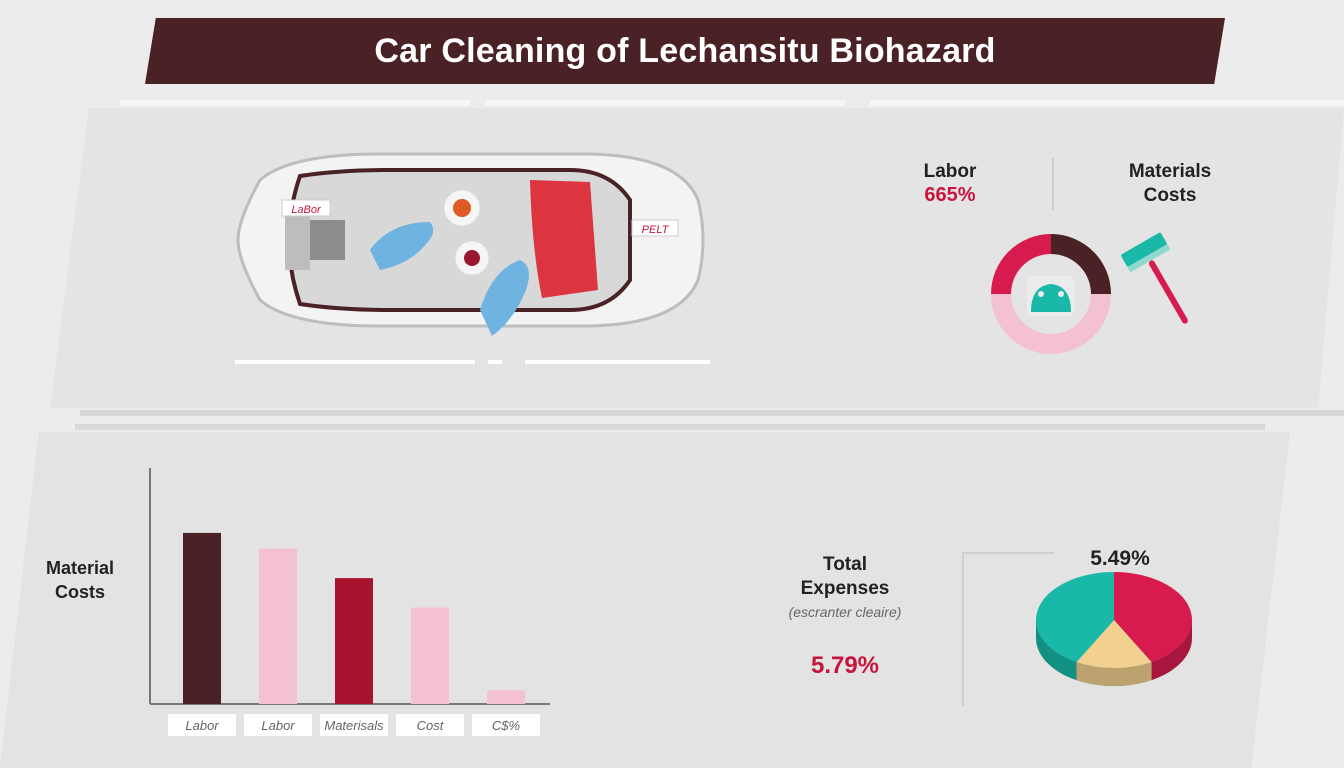 The width and height of the screenshot is (1344, 768). I want to click on total-expenses-label: Total Expenses, so click(845, 577).